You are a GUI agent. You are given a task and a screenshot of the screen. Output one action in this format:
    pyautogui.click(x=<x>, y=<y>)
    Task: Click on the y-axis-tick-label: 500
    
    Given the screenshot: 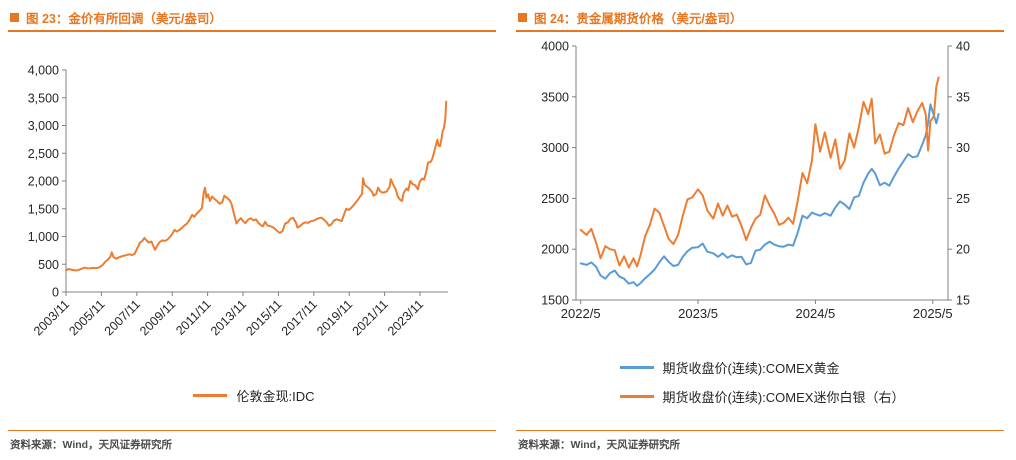 What is the action you would take?
    pyautogui.click(x=48, y=265)
    